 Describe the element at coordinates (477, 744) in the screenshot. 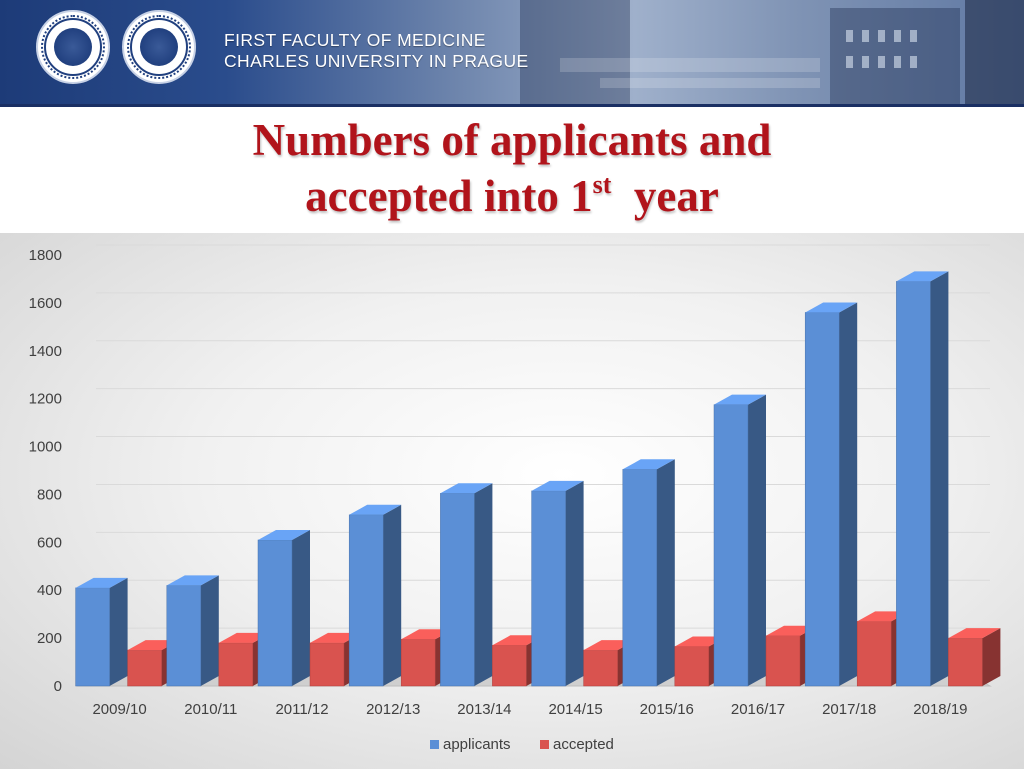

I see `legend-label: applicants` at that location.